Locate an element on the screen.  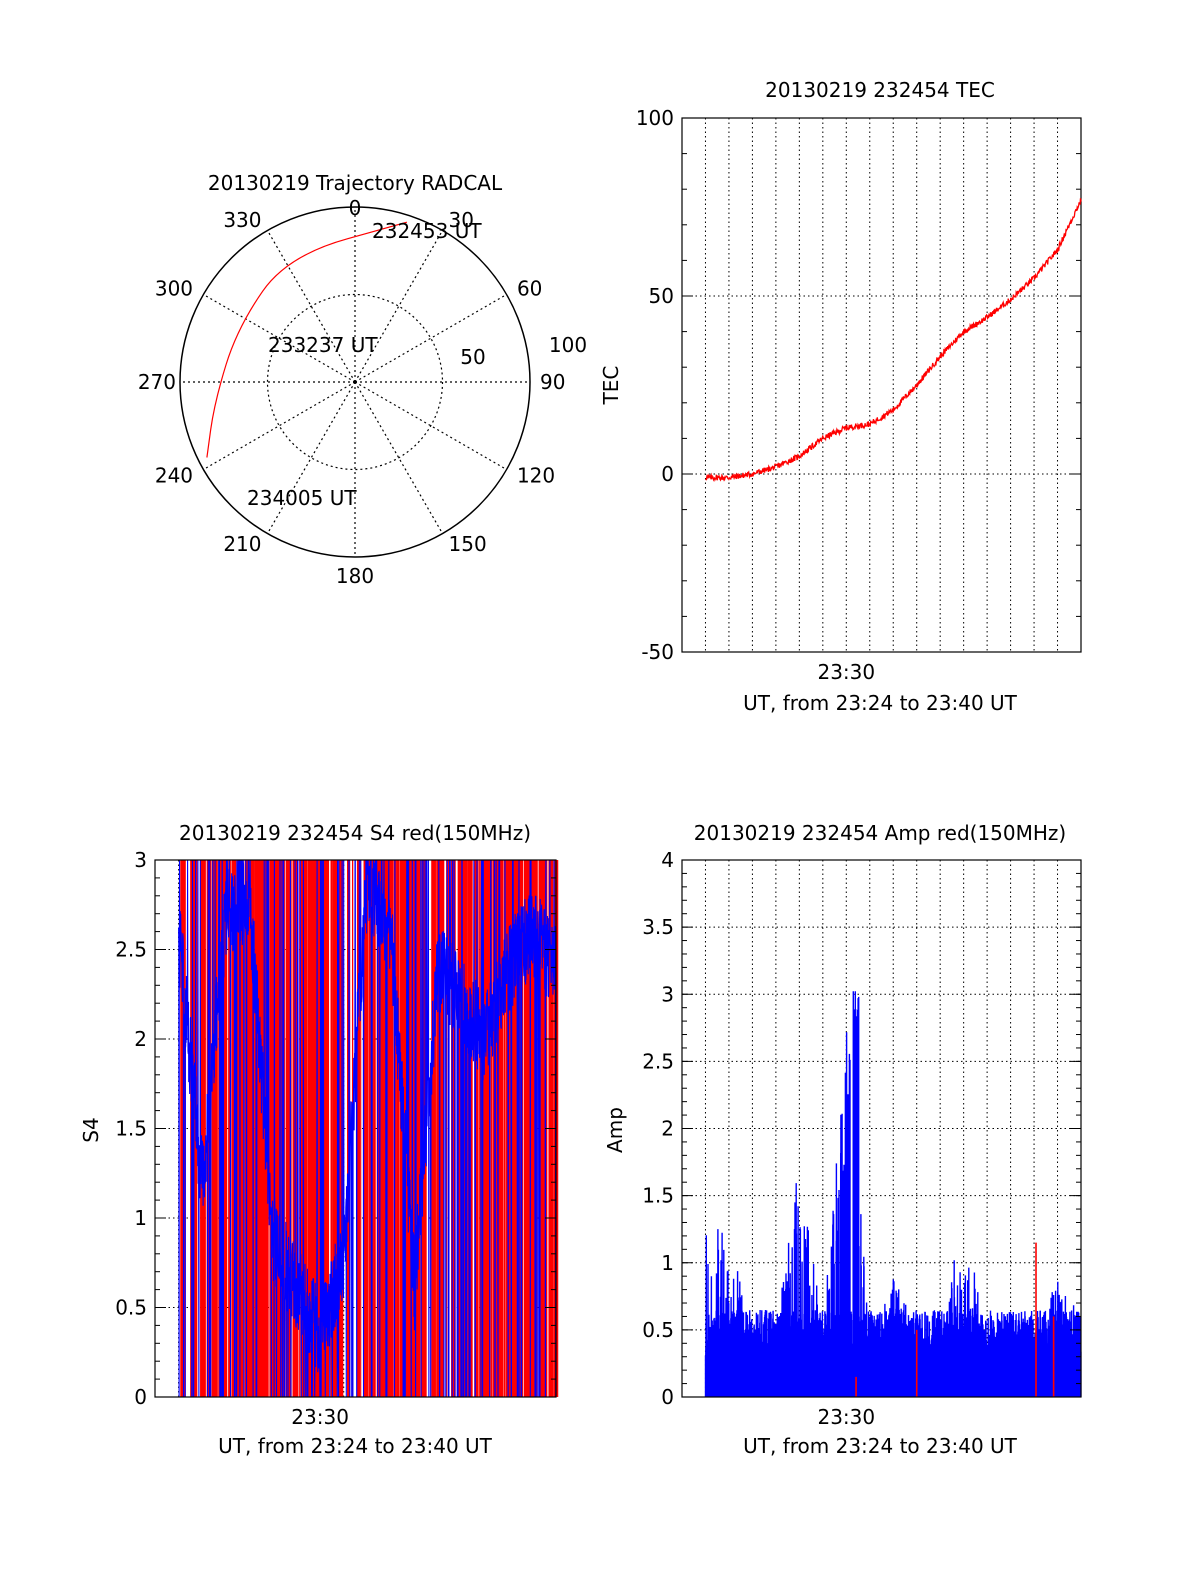
polar-azimuth-label: 210 is located at coordinates (242, 544).